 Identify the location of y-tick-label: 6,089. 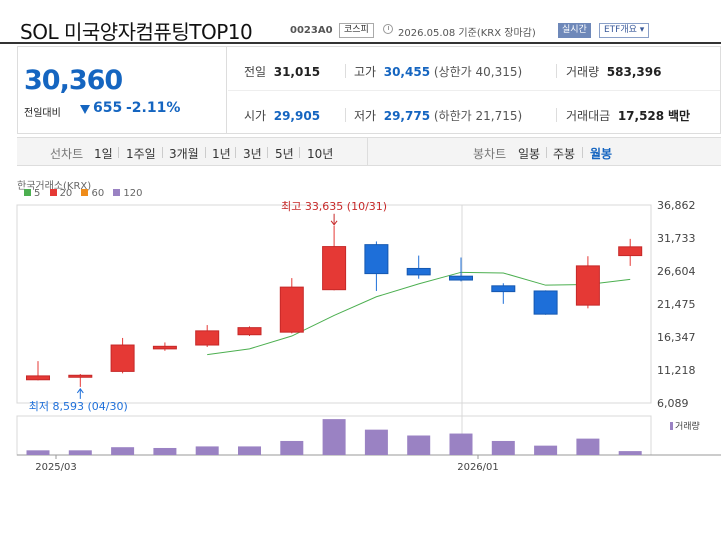
(673, 403).